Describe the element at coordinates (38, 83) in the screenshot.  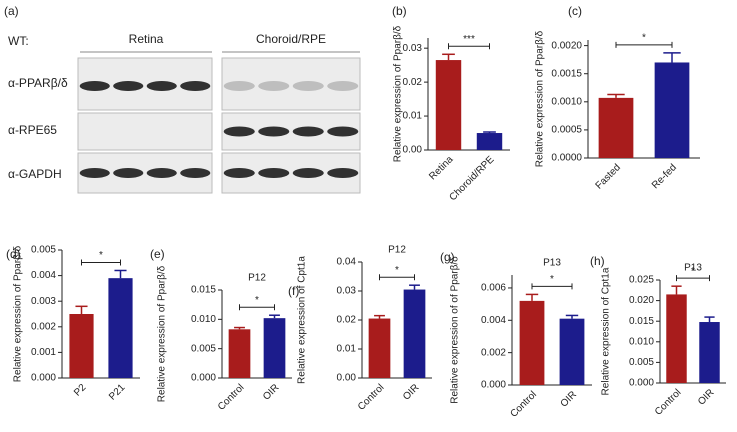
I see `blot-row-label: α-PPARβ/δ` at that location.